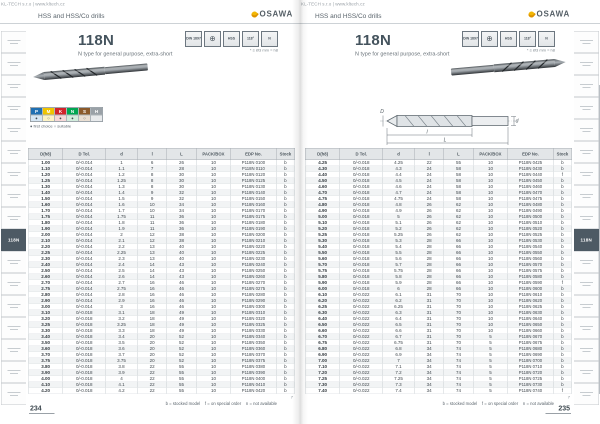 Image resolution: width=600 pixels, height=424 pixels. Describe the element at coordinates (322, 246) in the screenshot. I see `table-cell: 5.40` at that location.